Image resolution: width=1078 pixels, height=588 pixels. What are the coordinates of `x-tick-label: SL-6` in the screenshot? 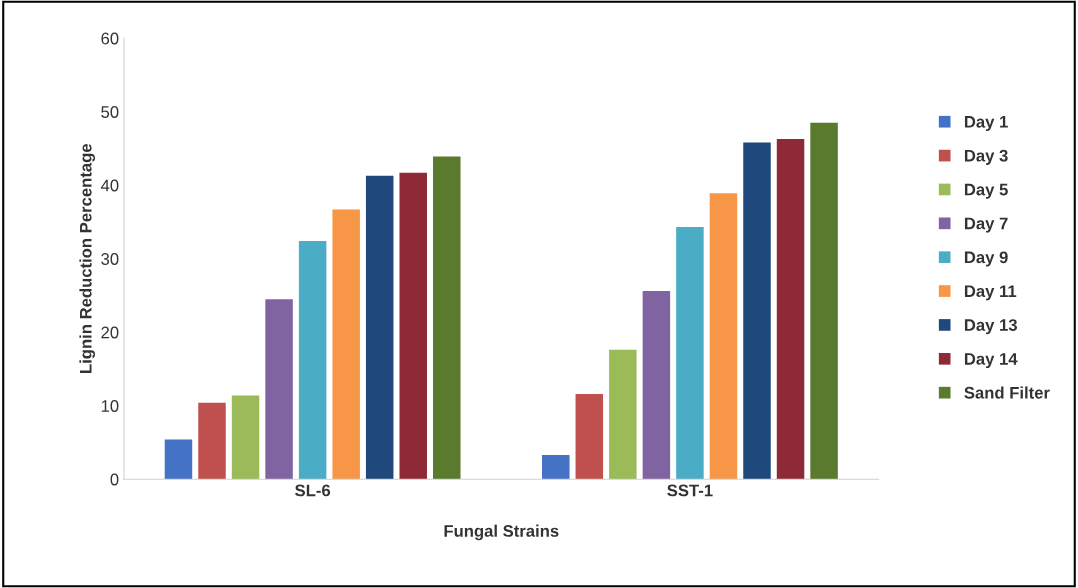 It's located at (313, 490).